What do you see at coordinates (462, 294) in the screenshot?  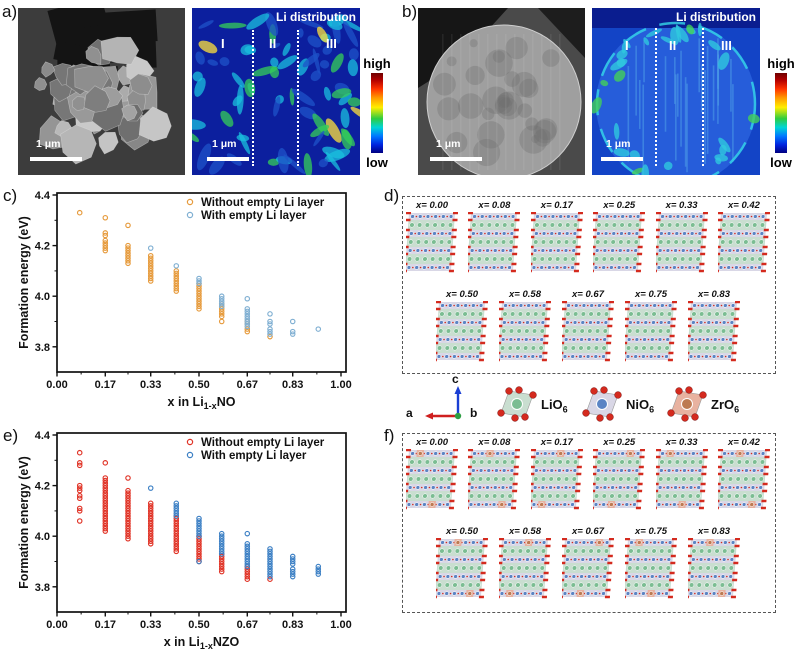 I see `structure-x-label: x= 0.50` at bounding box center [462, 294].